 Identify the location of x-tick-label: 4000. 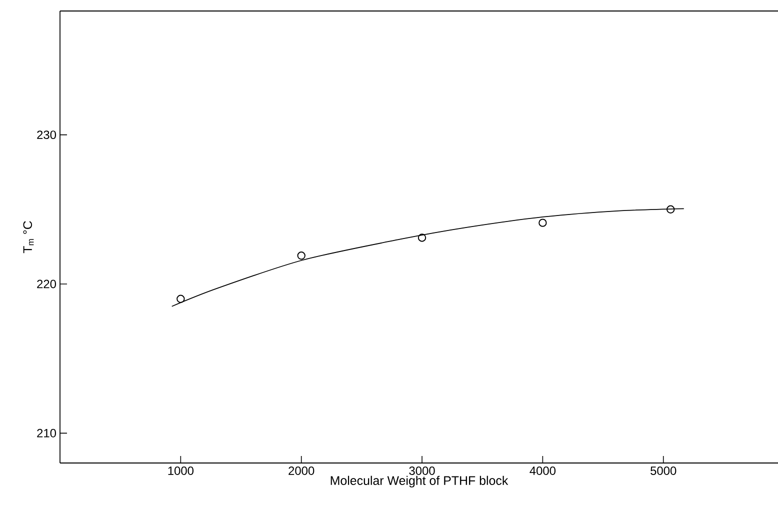
(543, 470).